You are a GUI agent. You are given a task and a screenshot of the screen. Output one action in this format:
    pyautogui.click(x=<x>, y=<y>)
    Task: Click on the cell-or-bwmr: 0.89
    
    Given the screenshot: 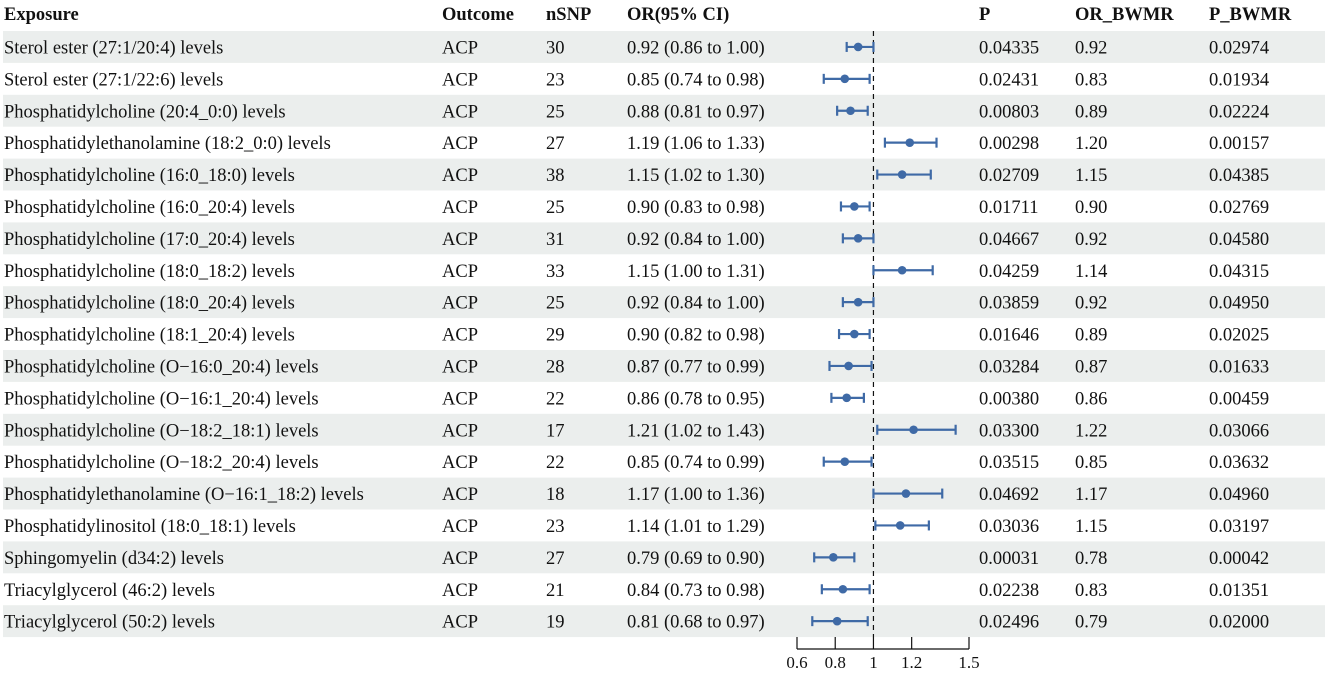 What is the action you would take?
    pyautogui.click(x=1091, y=112)
    